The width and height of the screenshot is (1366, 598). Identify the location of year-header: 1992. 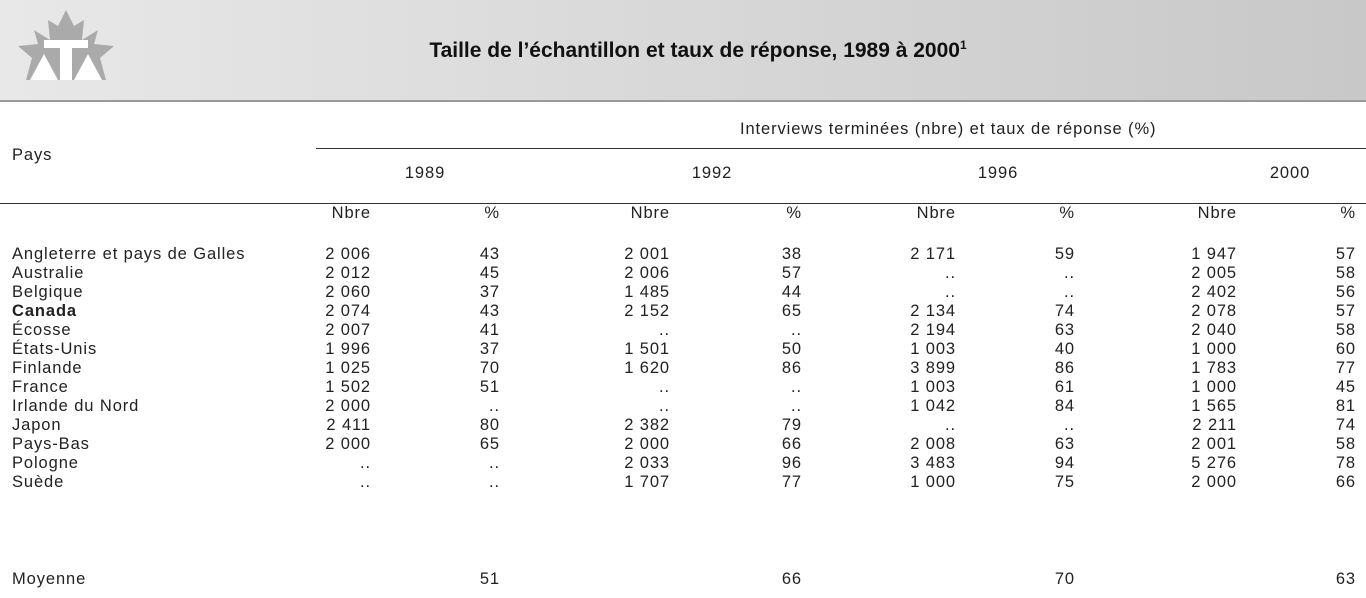
(712, 173).